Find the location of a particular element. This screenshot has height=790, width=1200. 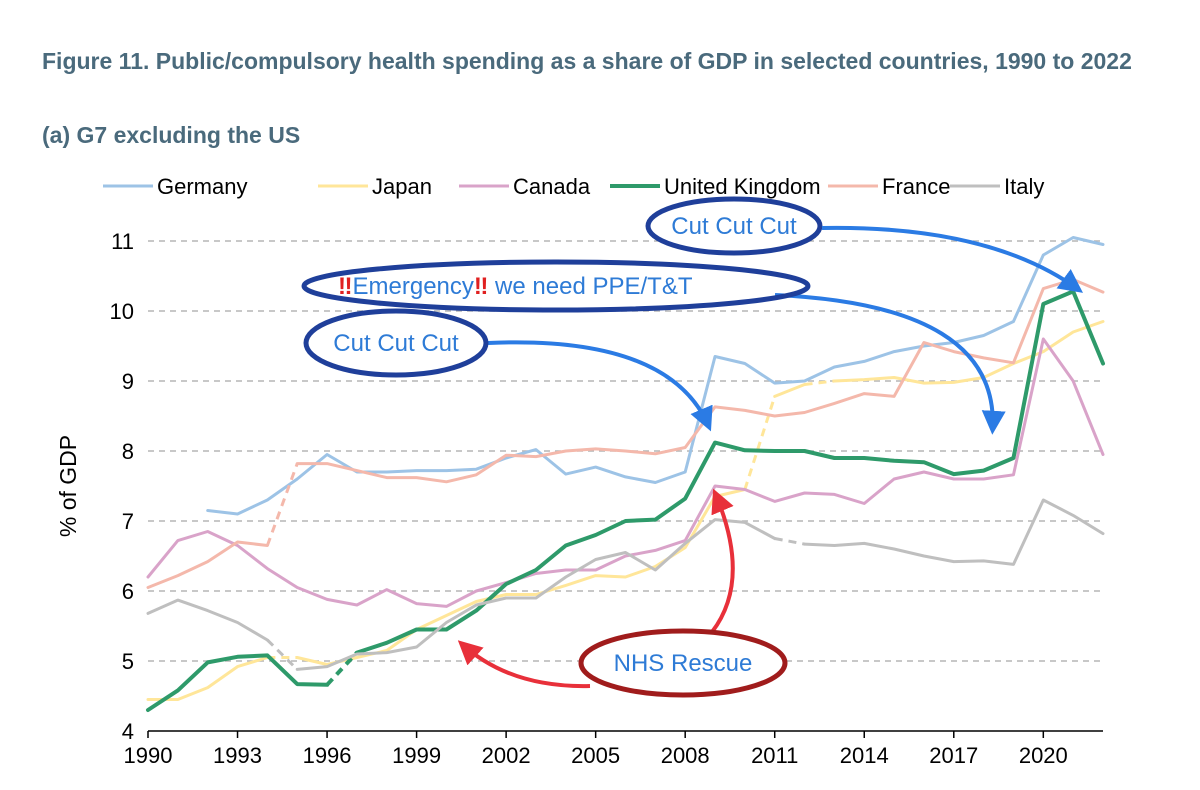

legend-label-4: France is located at coordinates (916, 186).